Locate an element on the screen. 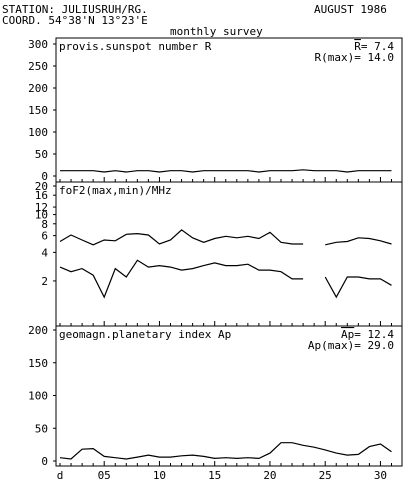  y-tick-label: 16 is located at coordinates (41, 195).